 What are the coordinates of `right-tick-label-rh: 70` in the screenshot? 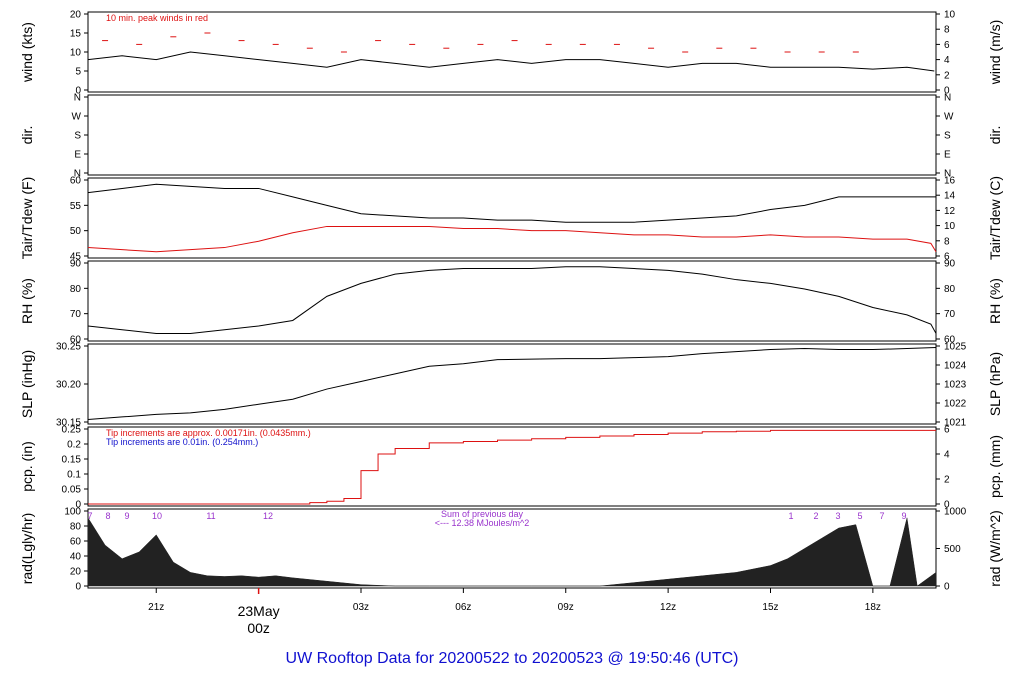 It's located at (950, 314).